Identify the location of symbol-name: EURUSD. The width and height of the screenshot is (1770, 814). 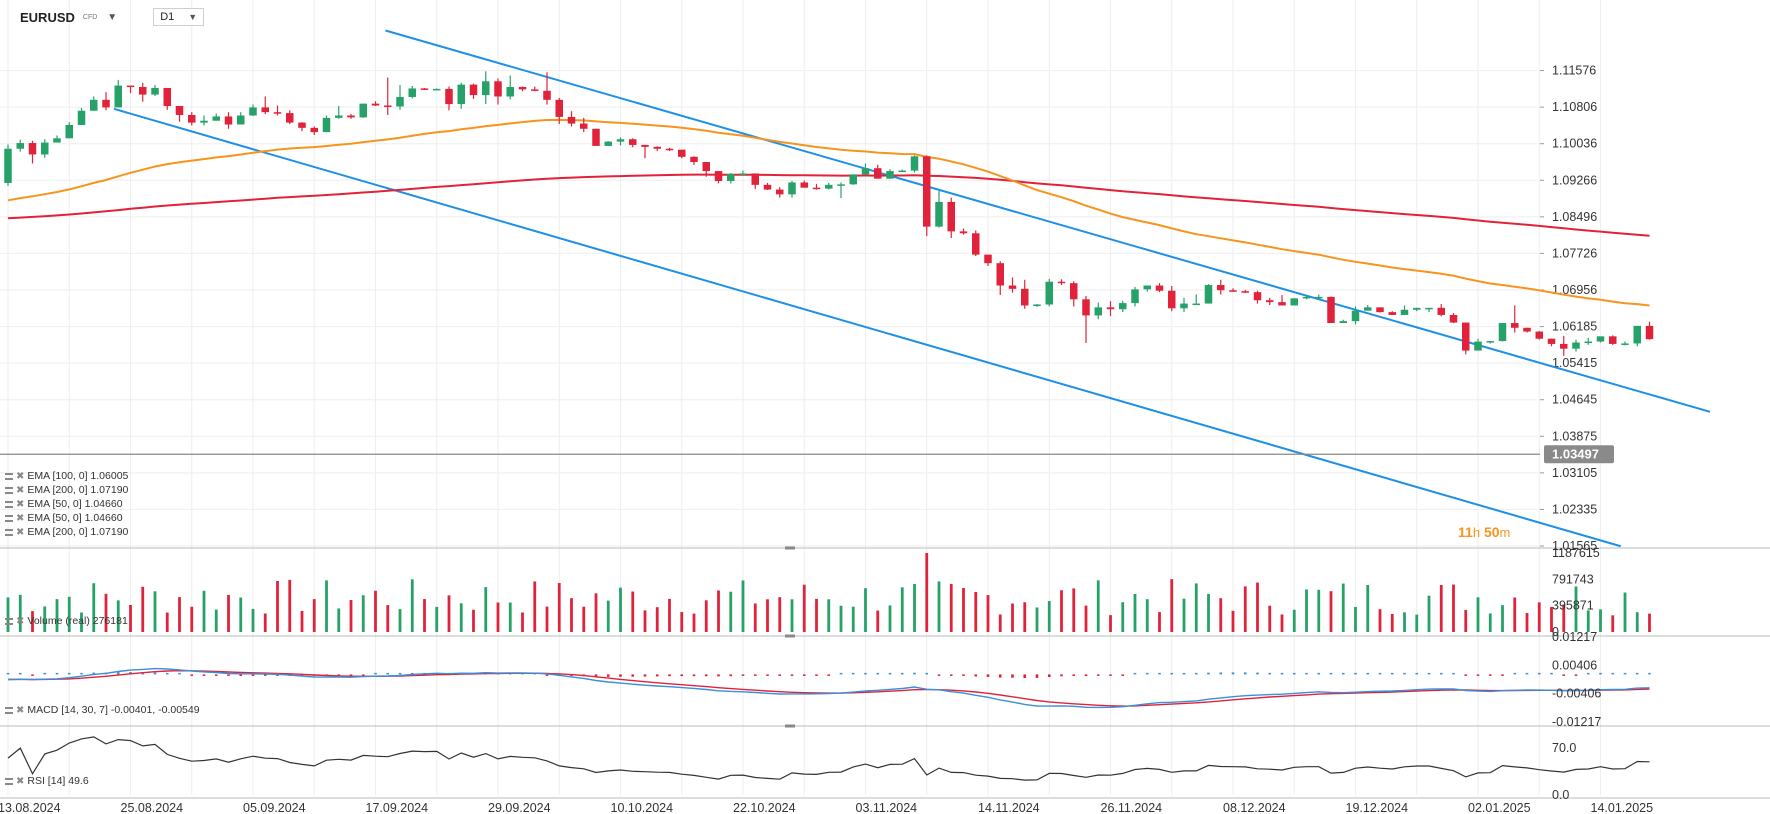
(47, 17).